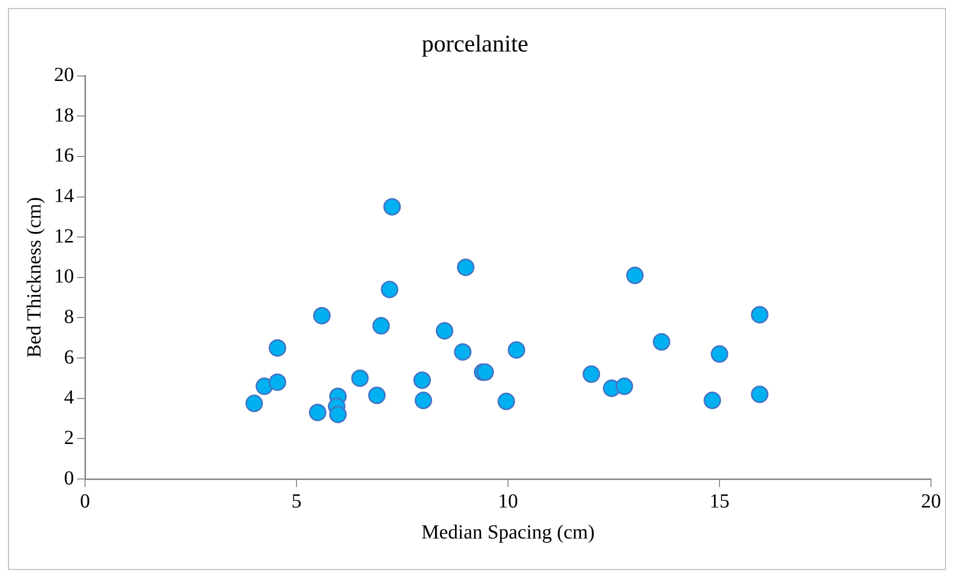  What do you see at coordinates (69, 317) in the screenshot?
I see `y-tick-label: 8` at bounding box center [69, 317].